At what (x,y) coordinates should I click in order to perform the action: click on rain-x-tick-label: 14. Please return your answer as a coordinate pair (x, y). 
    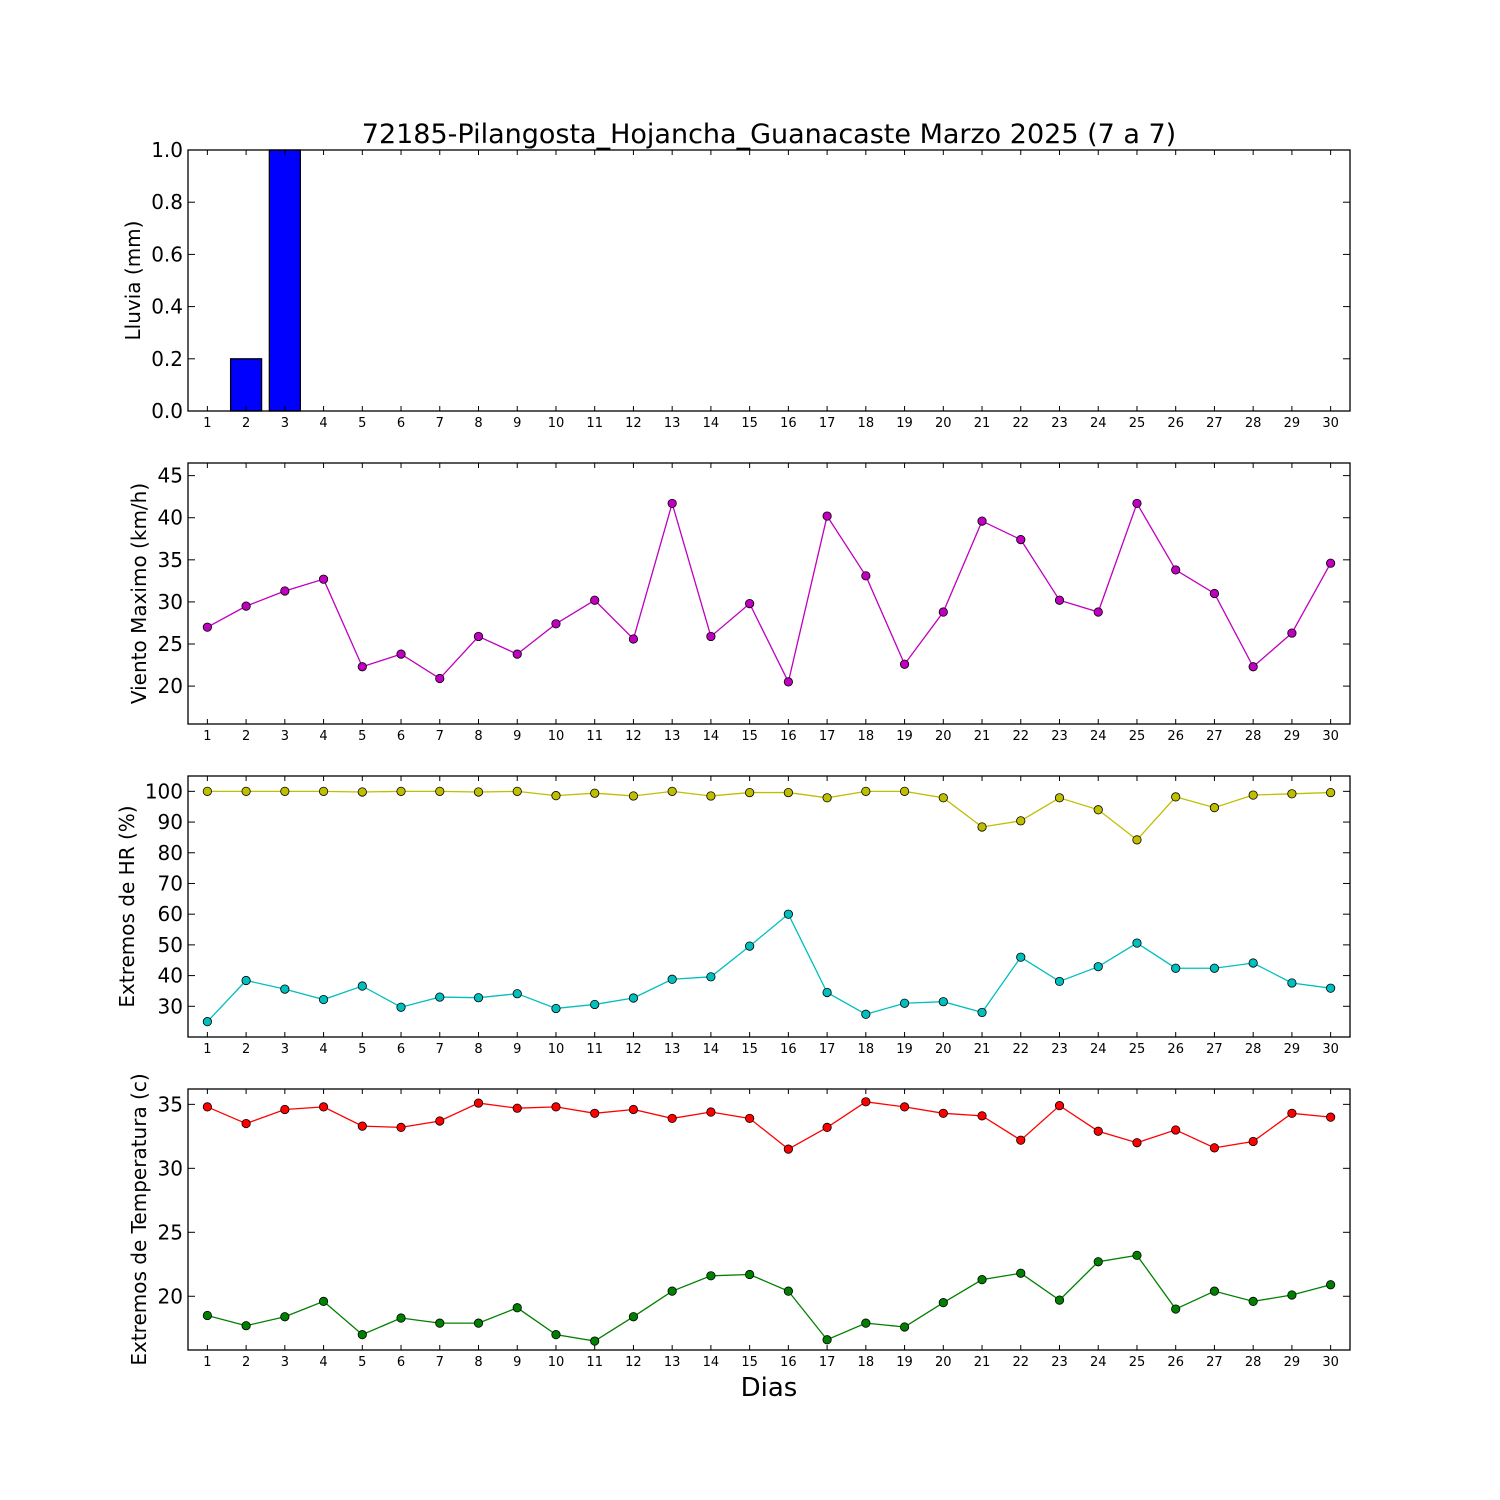
    Looking at the image, I should click on (711, 423).